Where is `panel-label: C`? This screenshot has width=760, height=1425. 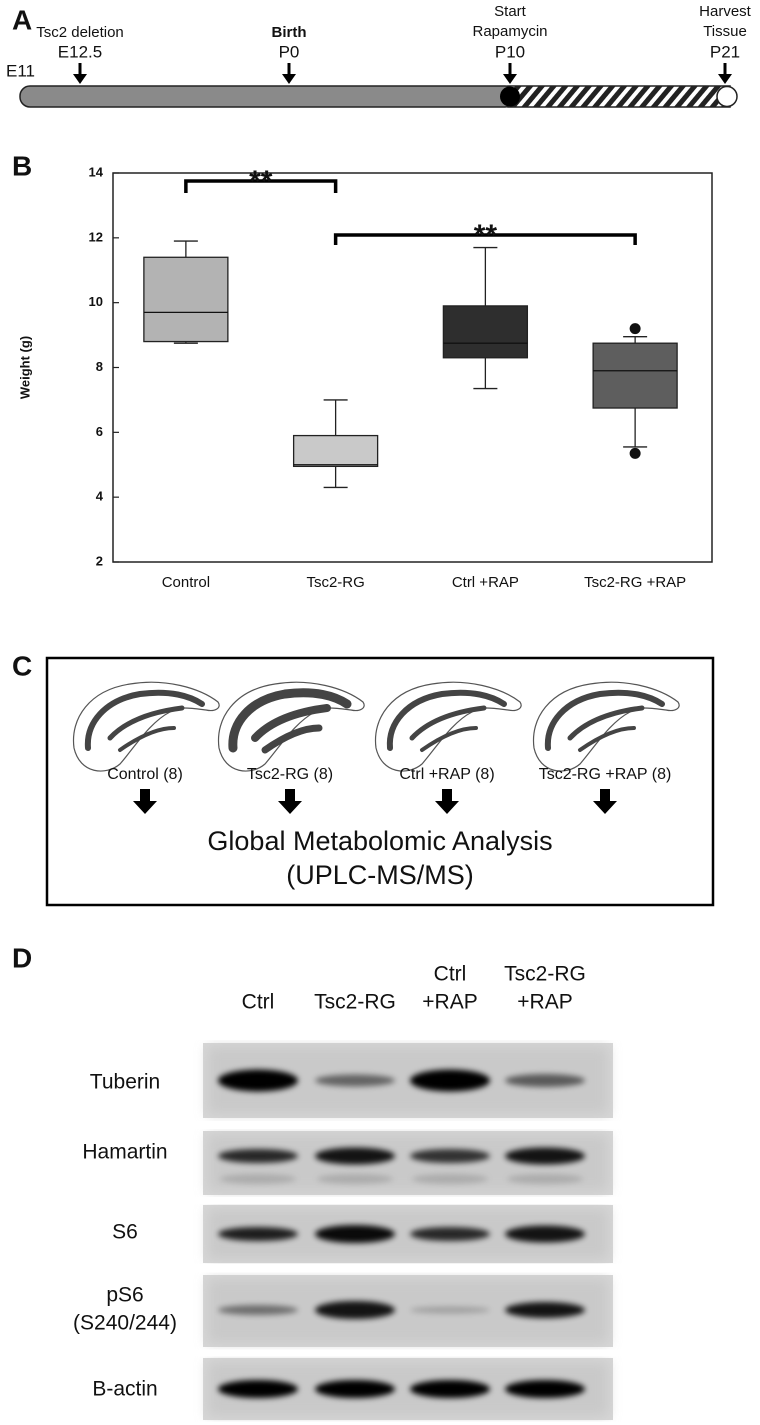
panel-label: C is located at coordinates (22, 665).